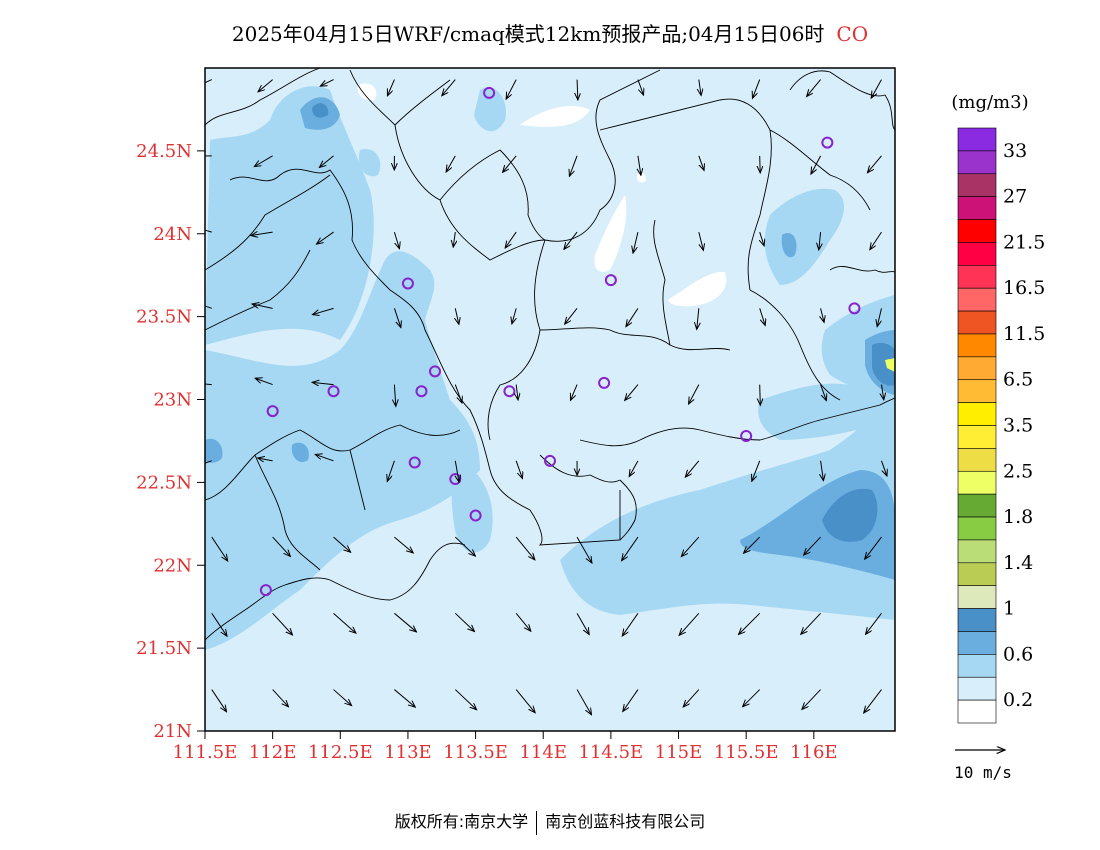  What do you see at coordinates (1018, 700) in the screenshot?
I see `colorbar-label: 0.2` at bounding box center [1018, 700].